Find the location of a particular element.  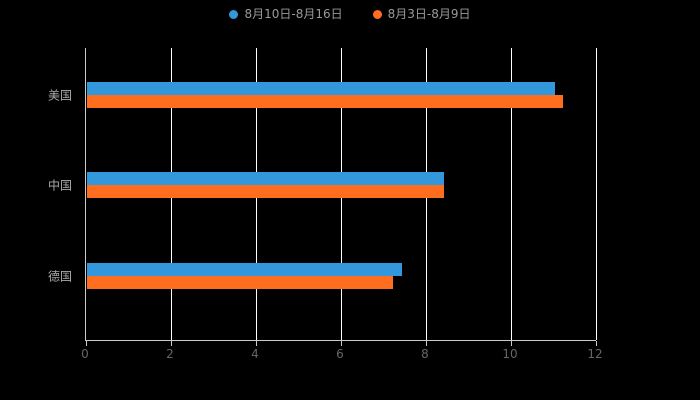

x-axis-label-8: 8 is located at coordinates (425, 354).